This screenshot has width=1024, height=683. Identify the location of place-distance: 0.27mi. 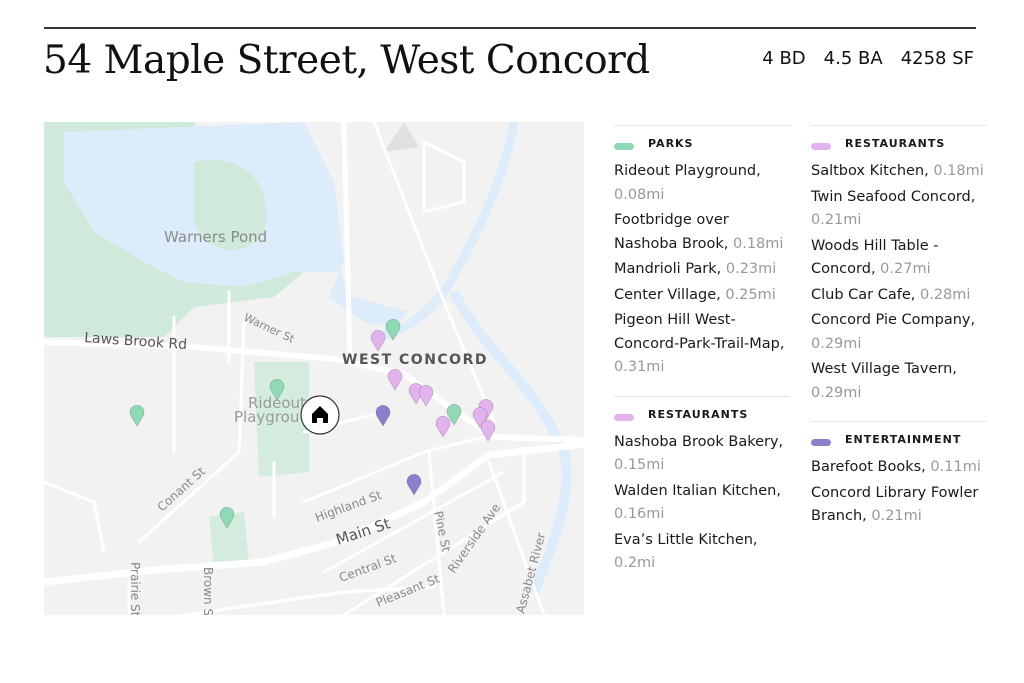
(905, 269).